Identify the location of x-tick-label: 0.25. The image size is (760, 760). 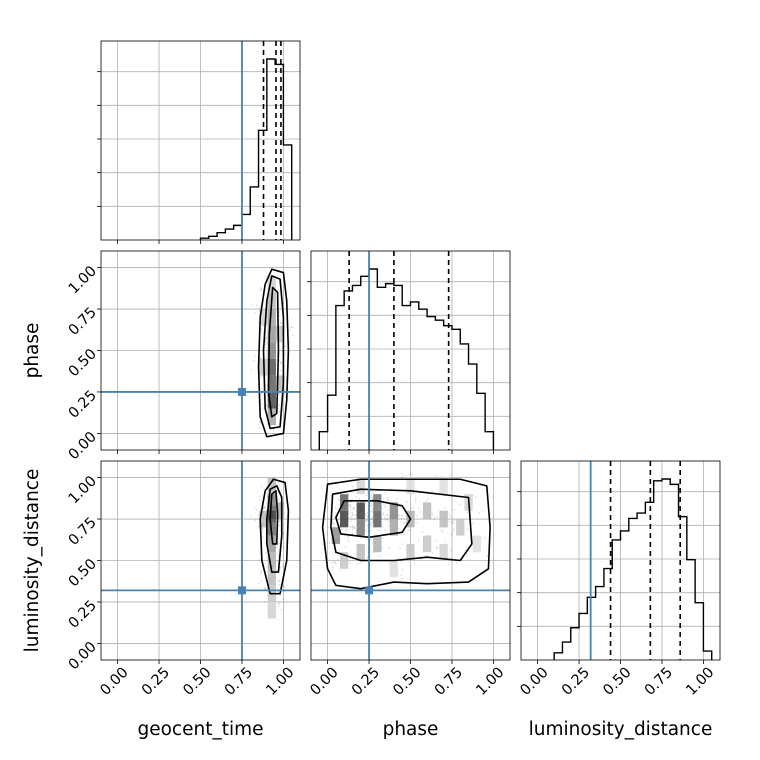
(366, 682).